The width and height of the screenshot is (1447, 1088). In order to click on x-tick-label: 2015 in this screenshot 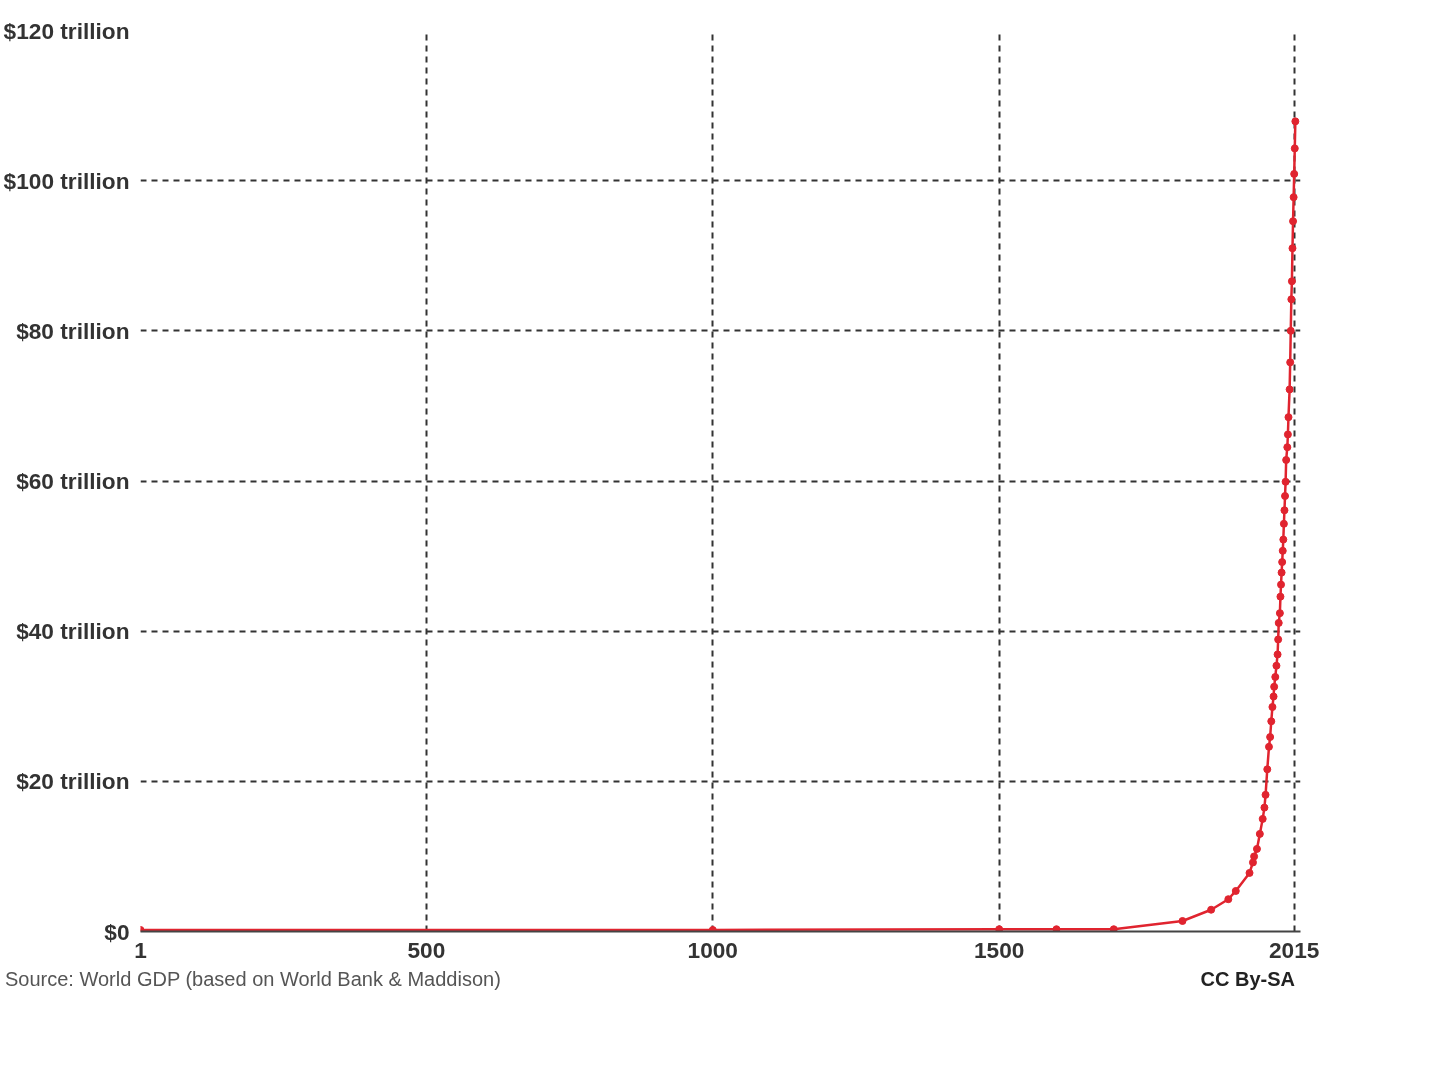, I will do `click(1294, 949)`.